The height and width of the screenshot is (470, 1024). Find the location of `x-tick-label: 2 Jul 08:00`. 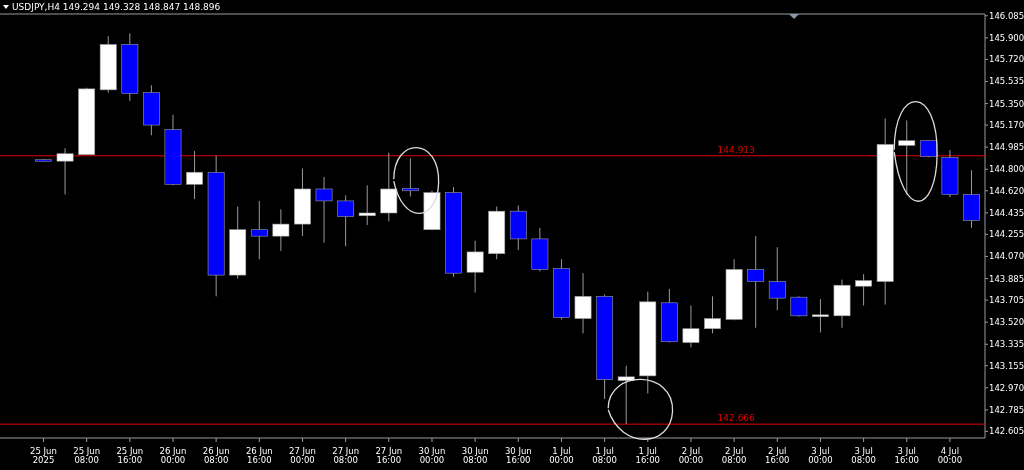

x-tick-label: 2 Jul 08:00 is located at coordinates (734, 456).